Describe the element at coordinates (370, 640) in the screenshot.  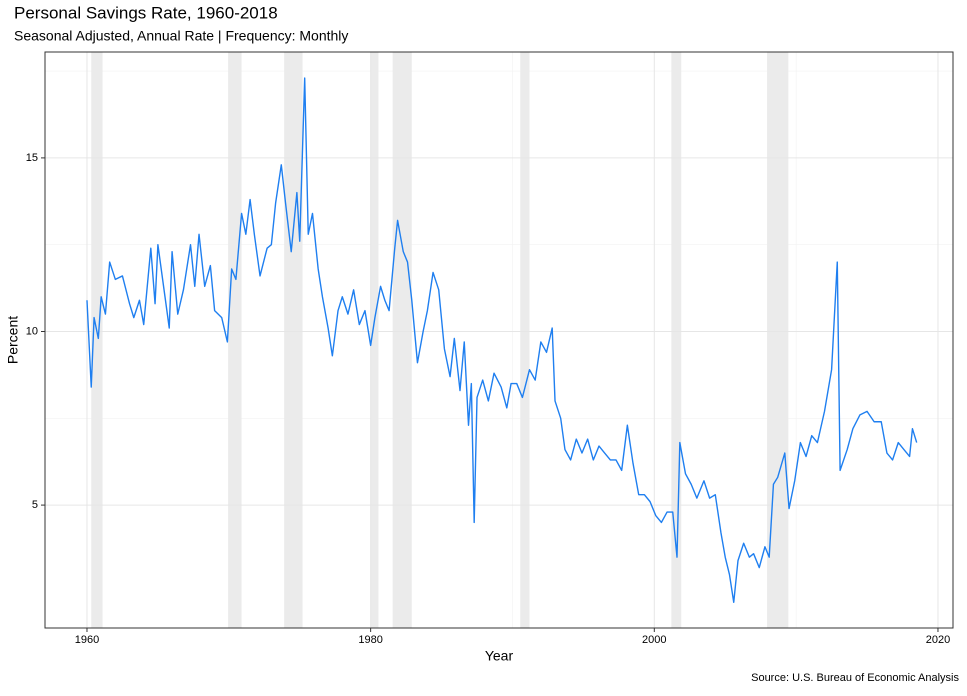
I see `x-tick-label: 1980` at that location.